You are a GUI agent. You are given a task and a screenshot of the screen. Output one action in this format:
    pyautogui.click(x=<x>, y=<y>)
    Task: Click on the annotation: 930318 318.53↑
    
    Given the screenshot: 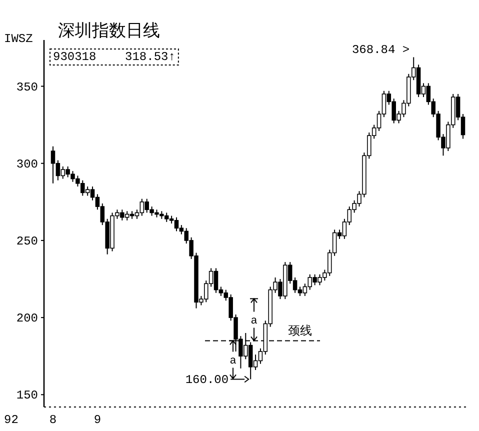 What is the action you would take?
    pyautogui.click(x=114, y=57)
    